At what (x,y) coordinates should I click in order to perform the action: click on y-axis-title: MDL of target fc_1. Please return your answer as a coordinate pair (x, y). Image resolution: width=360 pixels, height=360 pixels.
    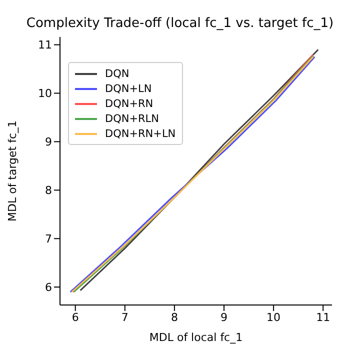
    Looking at the image, I should click on (12, 171).